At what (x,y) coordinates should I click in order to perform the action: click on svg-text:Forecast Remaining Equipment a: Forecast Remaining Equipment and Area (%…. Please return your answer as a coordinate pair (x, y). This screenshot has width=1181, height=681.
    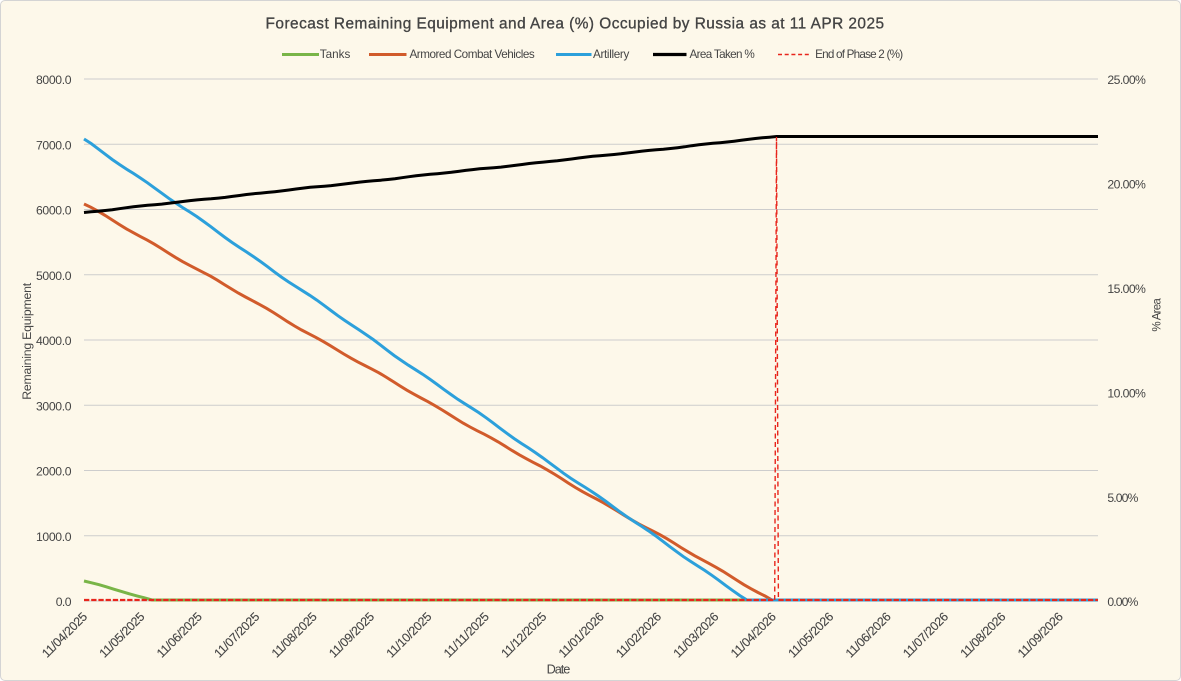
    Looking at the image, I should click on (575, 23).